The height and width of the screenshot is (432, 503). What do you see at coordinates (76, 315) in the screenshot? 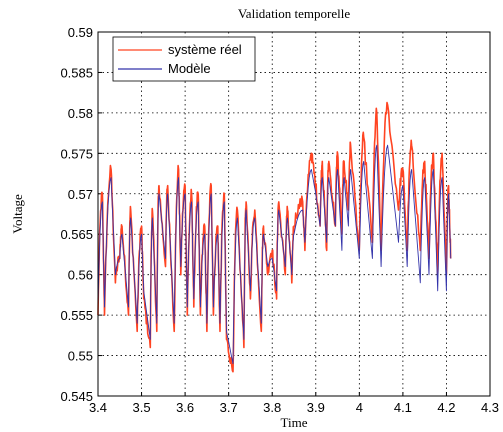
I see `y-tick-label: 0.555` at bounding box center [76, 315].